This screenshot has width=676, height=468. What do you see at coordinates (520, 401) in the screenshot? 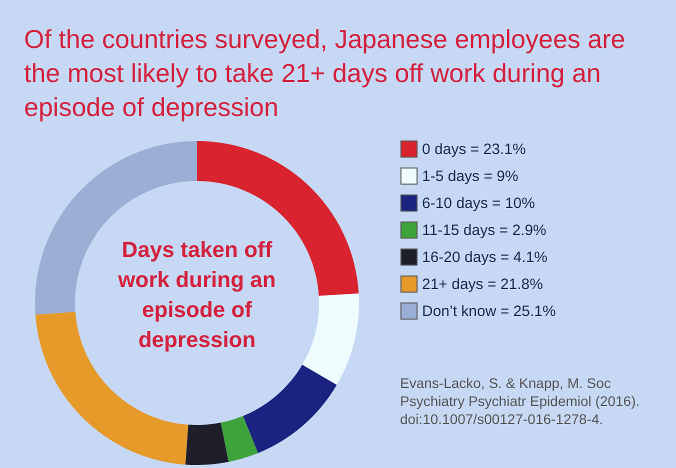
I see `text: Evans-Lacko, S. & Knapp, M. Soc Psychiatry Psychiatr Epidemiol (2016). doi:10.1007/s00127-016-1278-4.` at bounding box center [520, 401].